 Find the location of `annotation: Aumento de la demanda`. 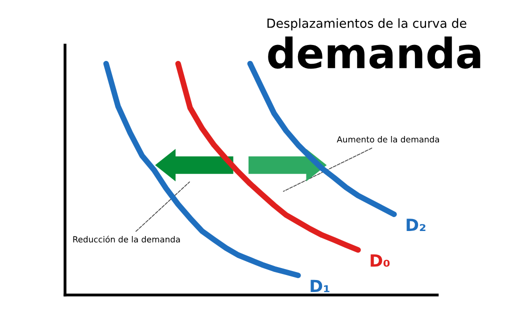

annotation: Aumento de la demanda is located at coordinates (387, 139).